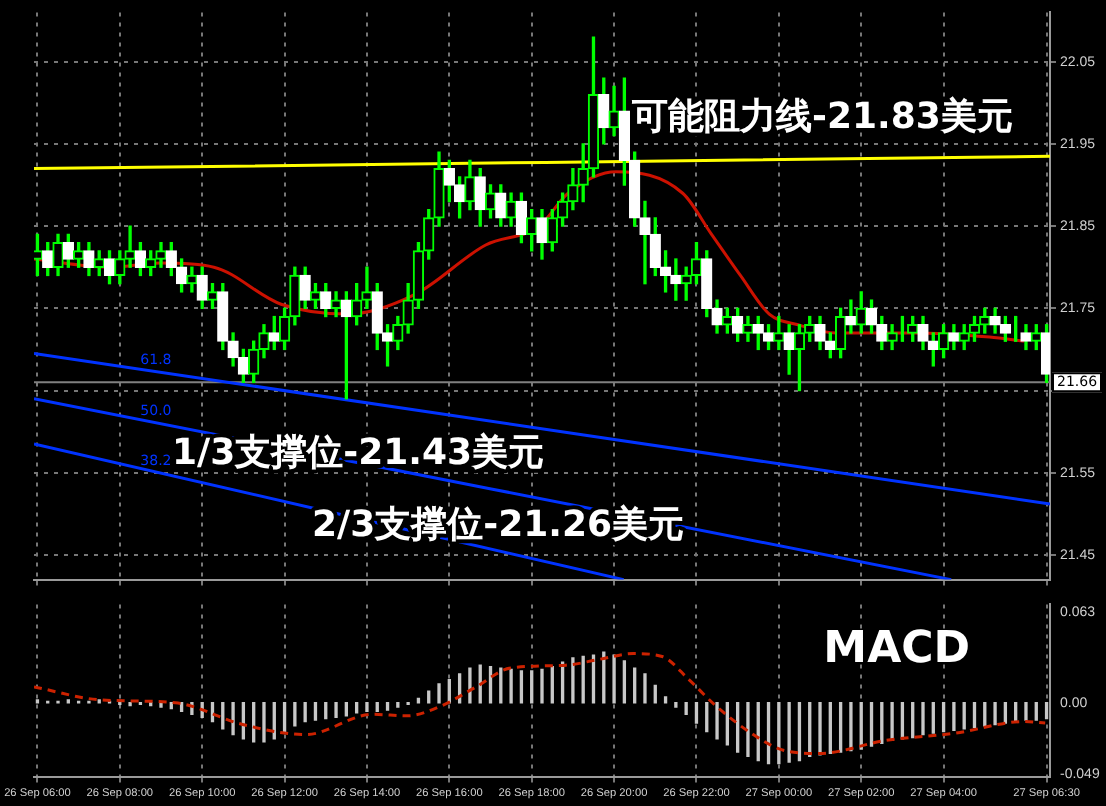 The width and height of the screenshot is (1106, 806). What do you see at coordinates (821, 117) in the screenshot?
I see `annotation: 可能阻力线-21.83美元` at bounding box center [821, 117].